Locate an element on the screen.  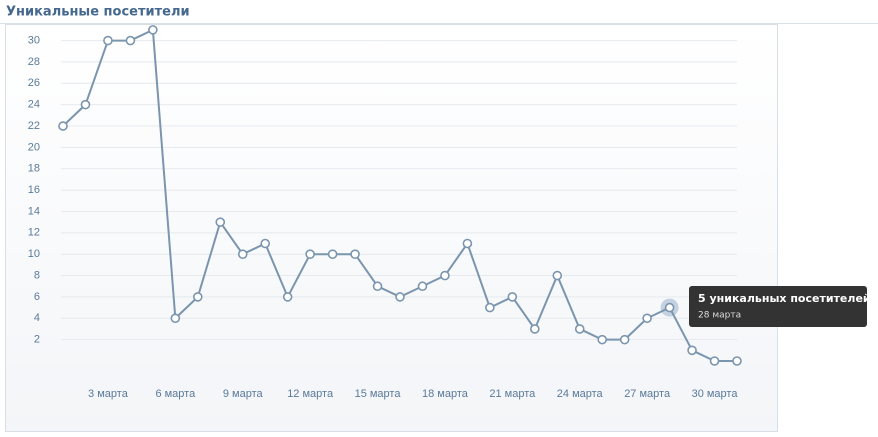
y-tick-label: 16 is located at coordinates (34, 190).